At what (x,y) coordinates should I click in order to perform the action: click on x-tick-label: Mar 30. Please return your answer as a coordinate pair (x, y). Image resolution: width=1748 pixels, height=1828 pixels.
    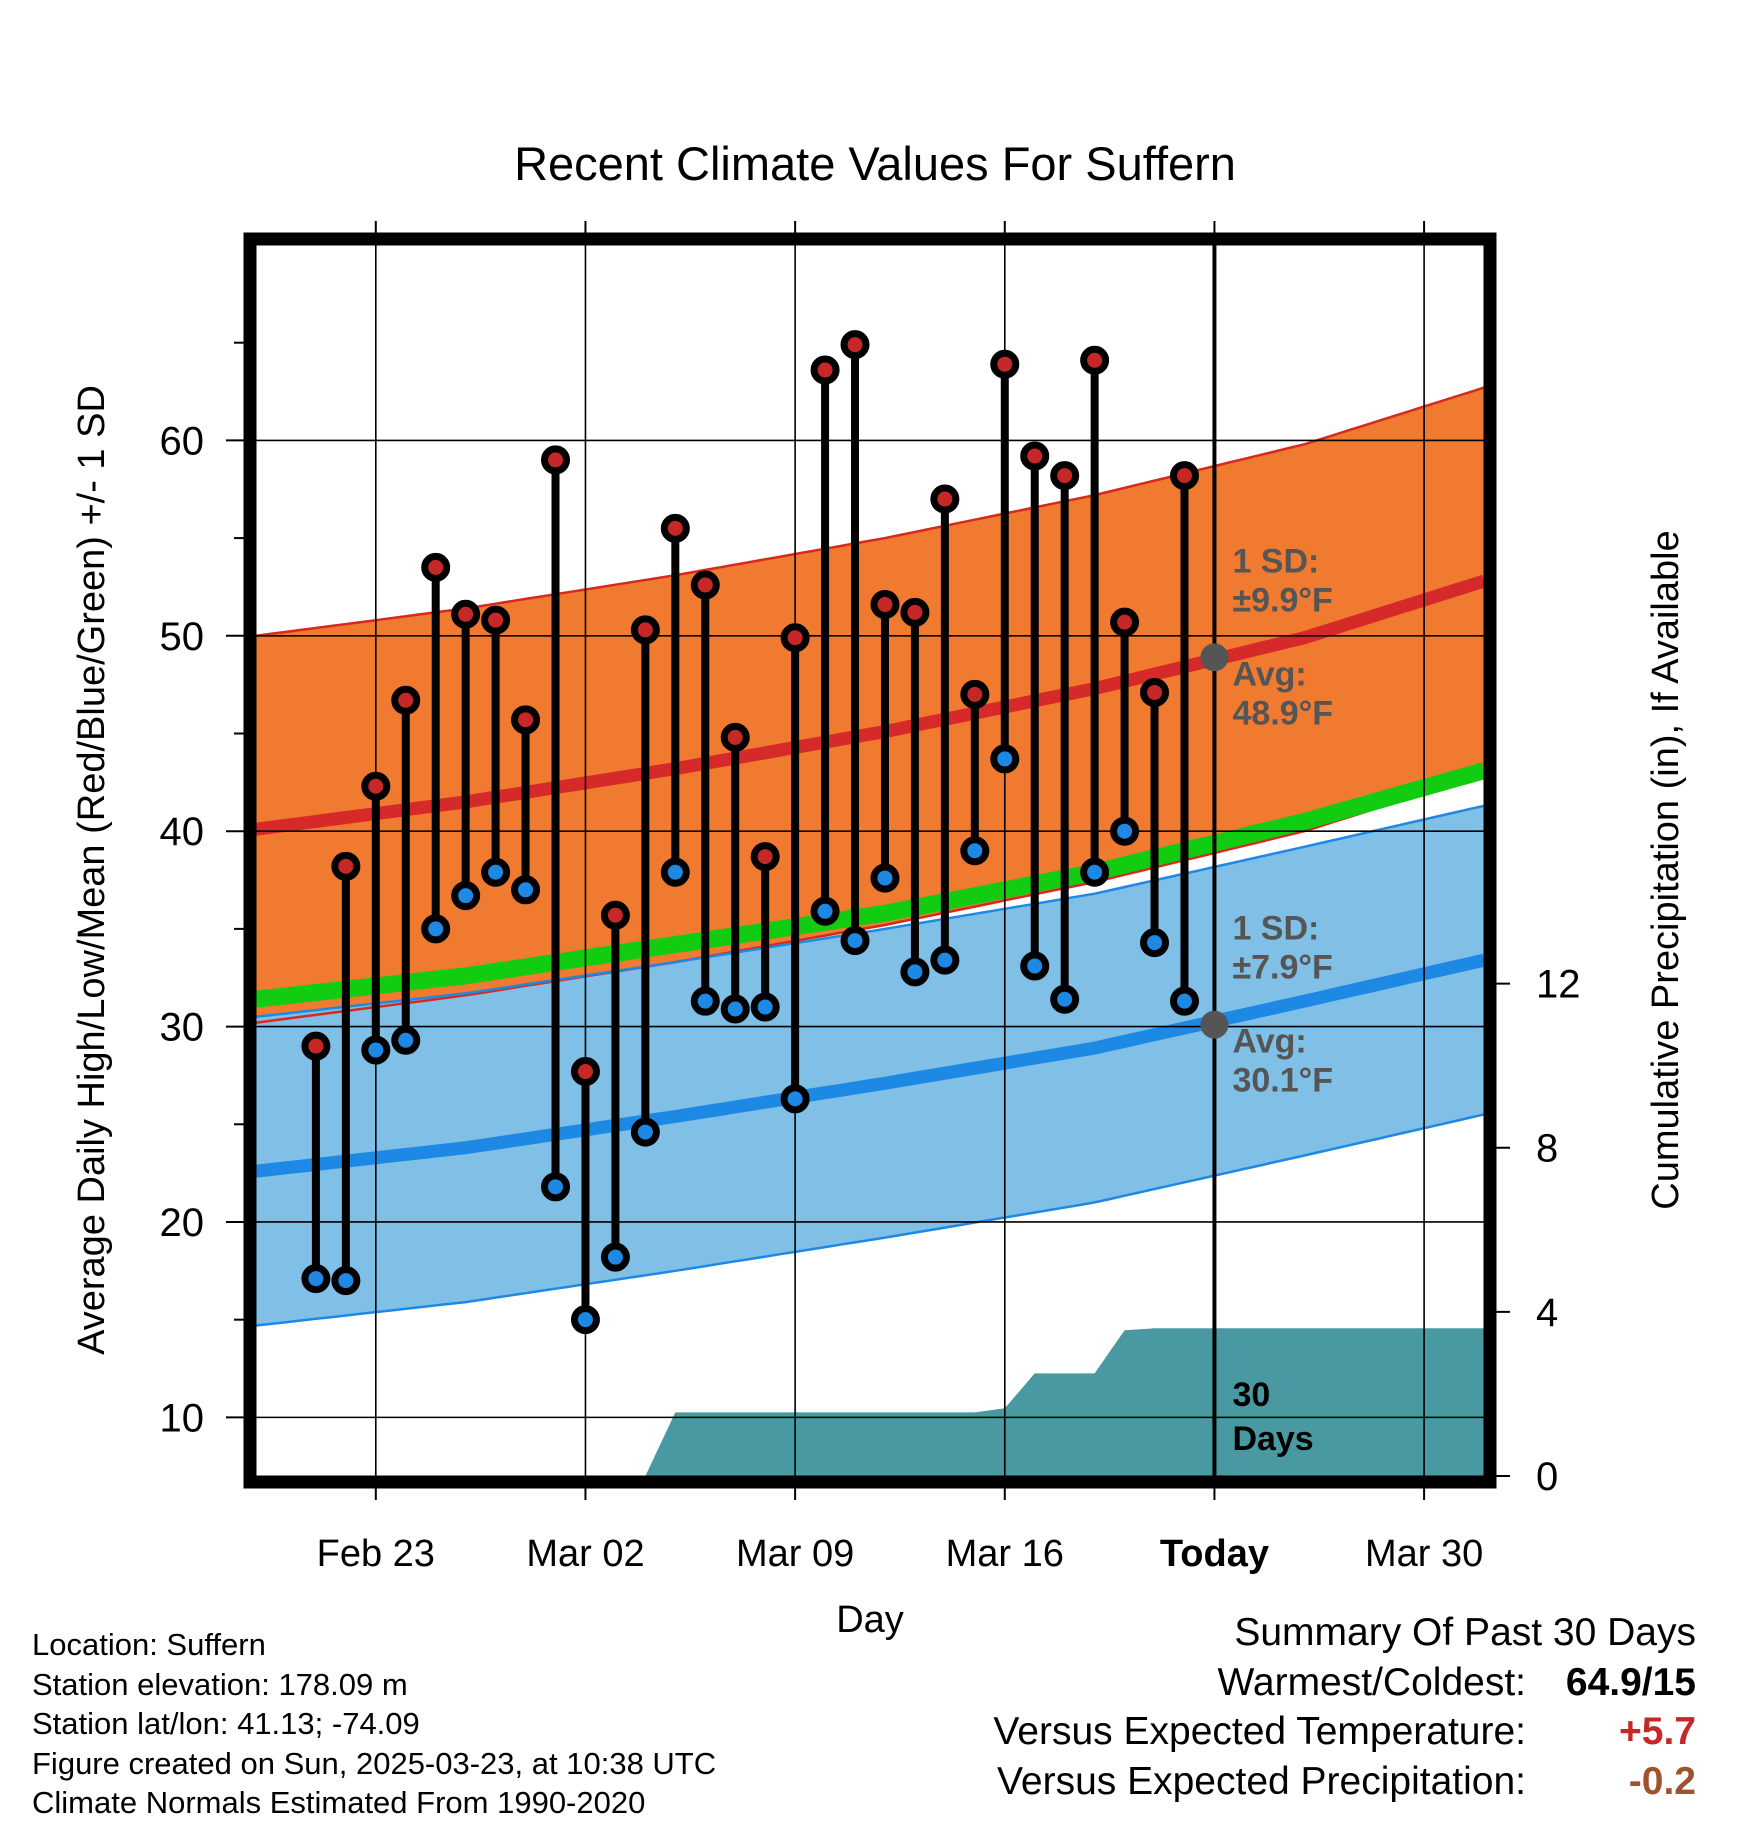
    Looking at the image, I should click on (1424, 1554).